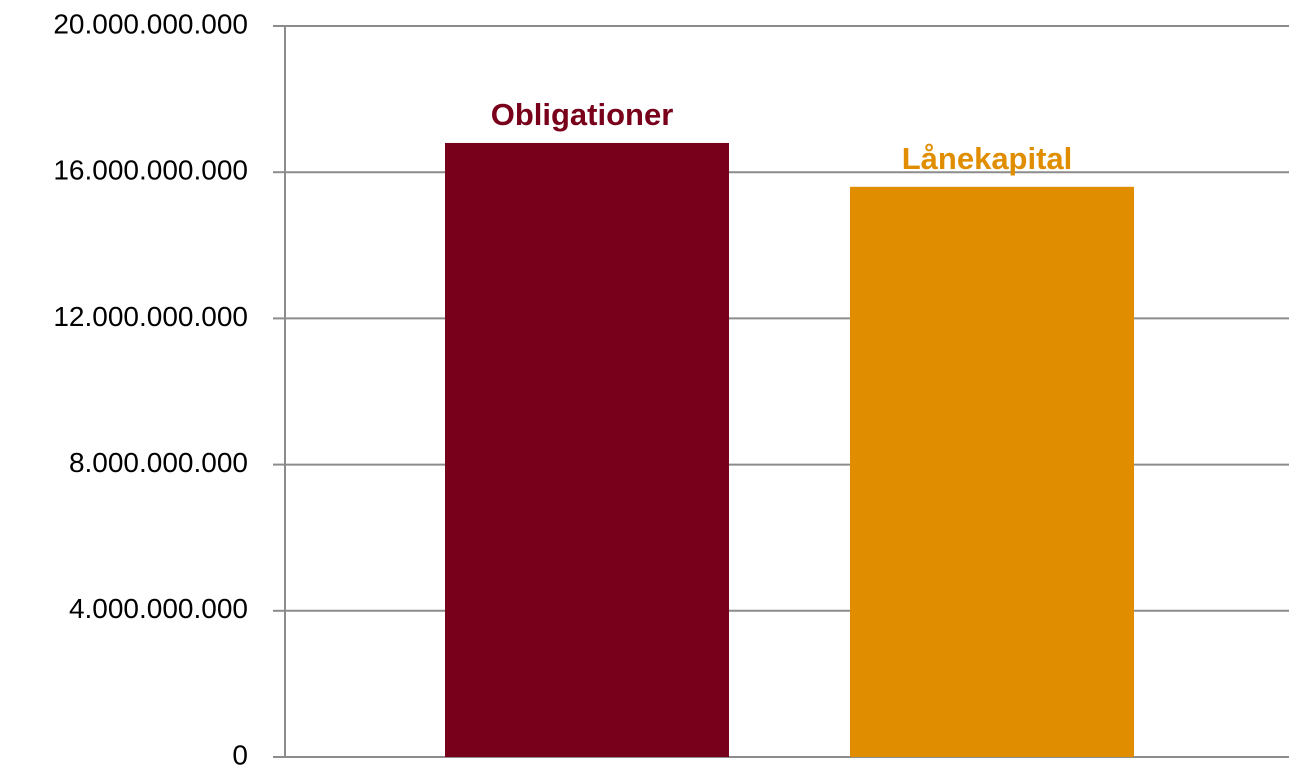 The image size is (1291, 771). What do you see at coordinates (987, 158) in the screenshot?
I see `category-label: Lånekapital` at bounding box center [987, 158].